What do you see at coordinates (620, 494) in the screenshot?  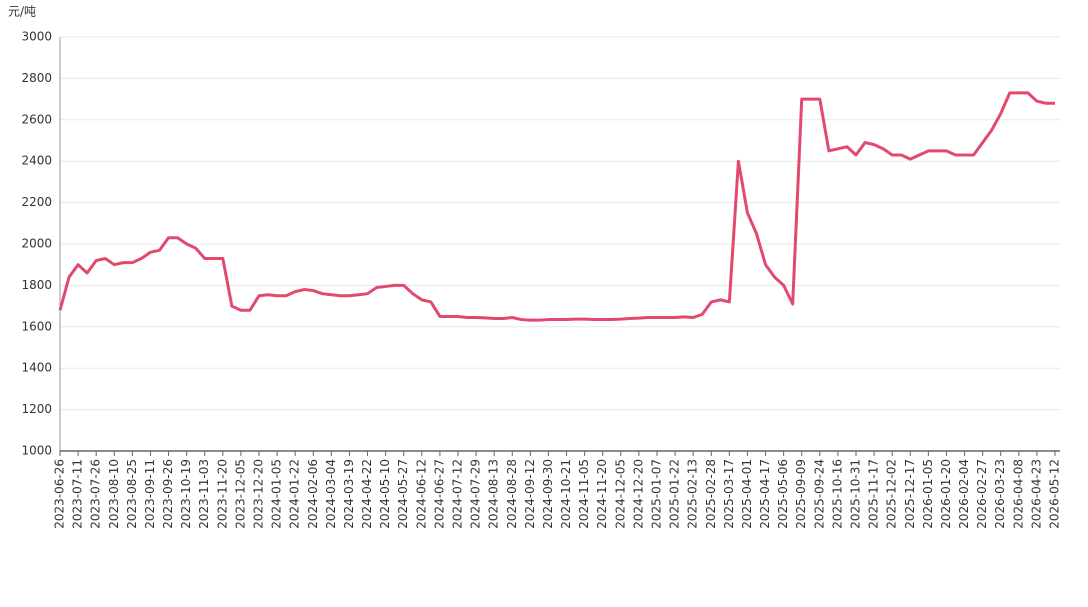 I see `x-tick-label: 2024-12-05` at bounding box center [620, 494].